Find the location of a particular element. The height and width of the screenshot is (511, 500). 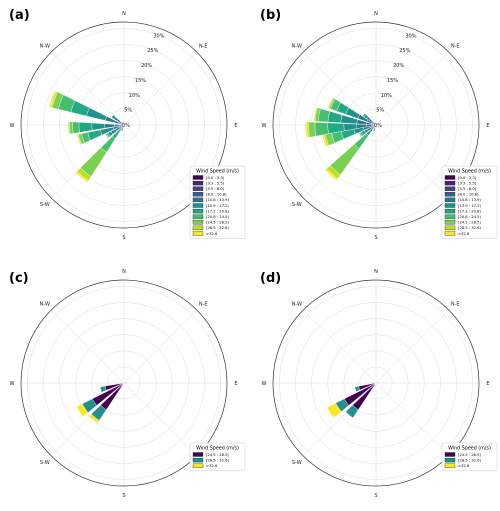

legend-title: Wind Speed (m/s) is located at coordinates (469, 449).